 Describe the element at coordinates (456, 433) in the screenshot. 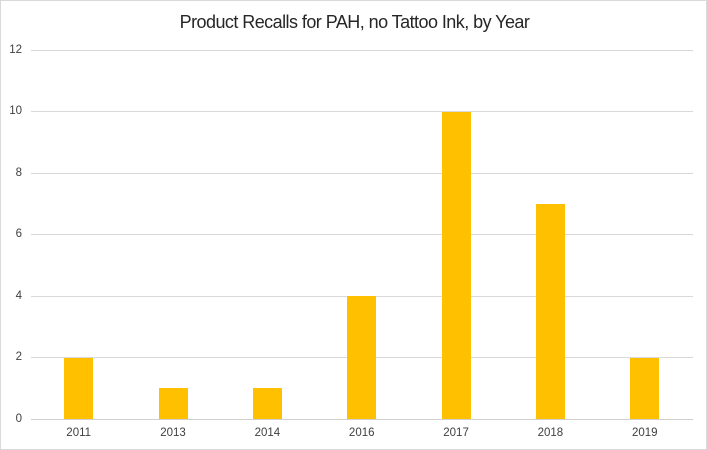

I see `x-tick-label: 2017` at that location.